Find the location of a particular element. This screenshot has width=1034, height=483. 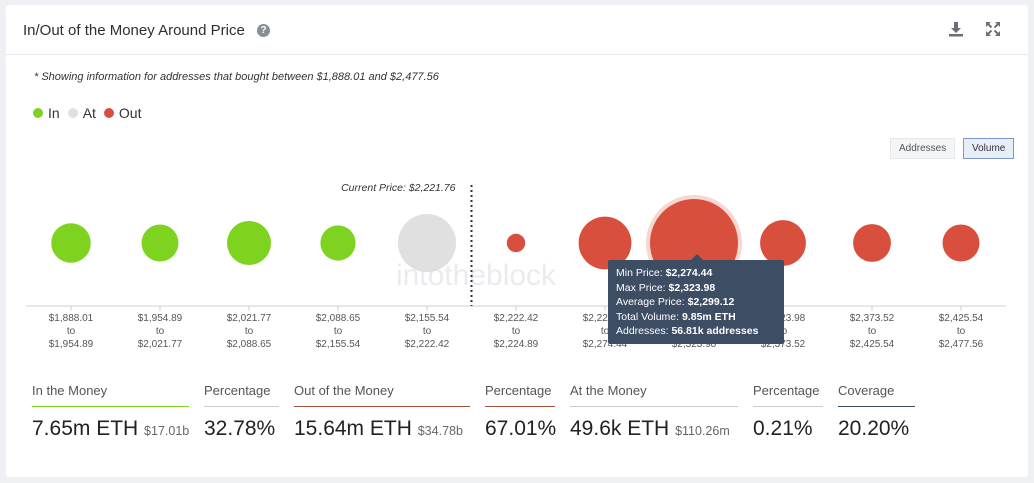

x-tick-label: $2,274.44 is located at coordinates (605, 344).